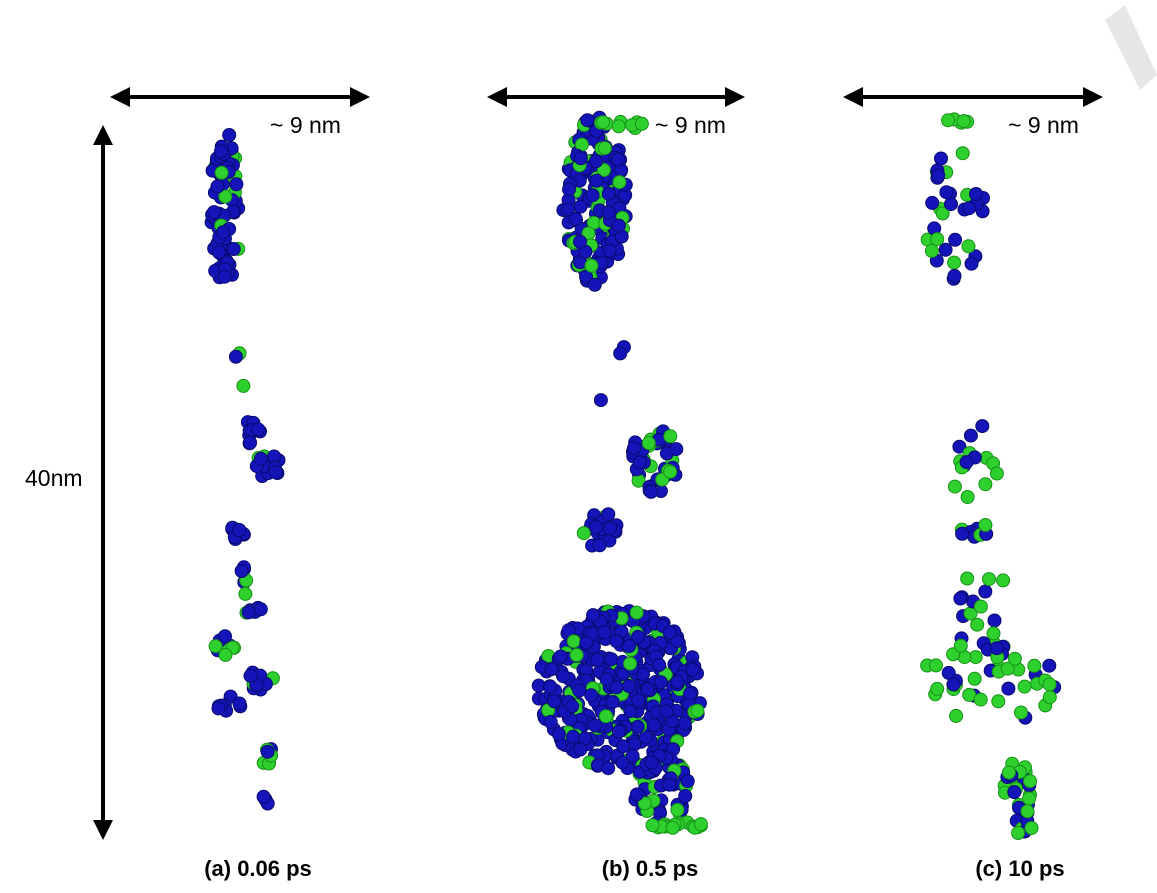 The height and width of the screenshot is (893, 1157). What do you see at coordinates (1131, 47) in the screenshot?
I see `corner-mark` at bounding box center [1131, 47].